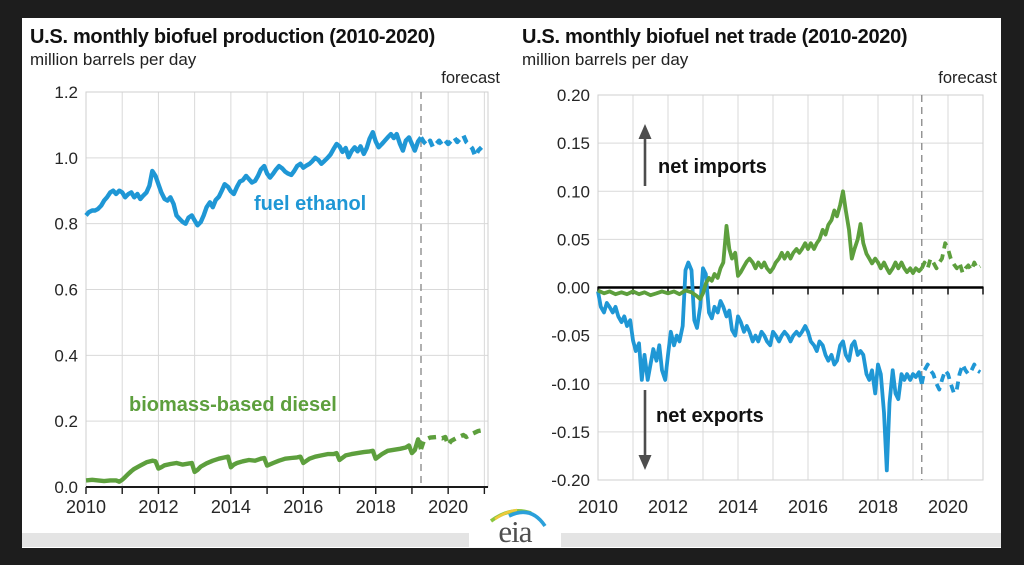 The width and height of the screenshot is (1024, 565). I want to click on biomass-diesel-series-label: biomass-based diesel, so click(233, 405).